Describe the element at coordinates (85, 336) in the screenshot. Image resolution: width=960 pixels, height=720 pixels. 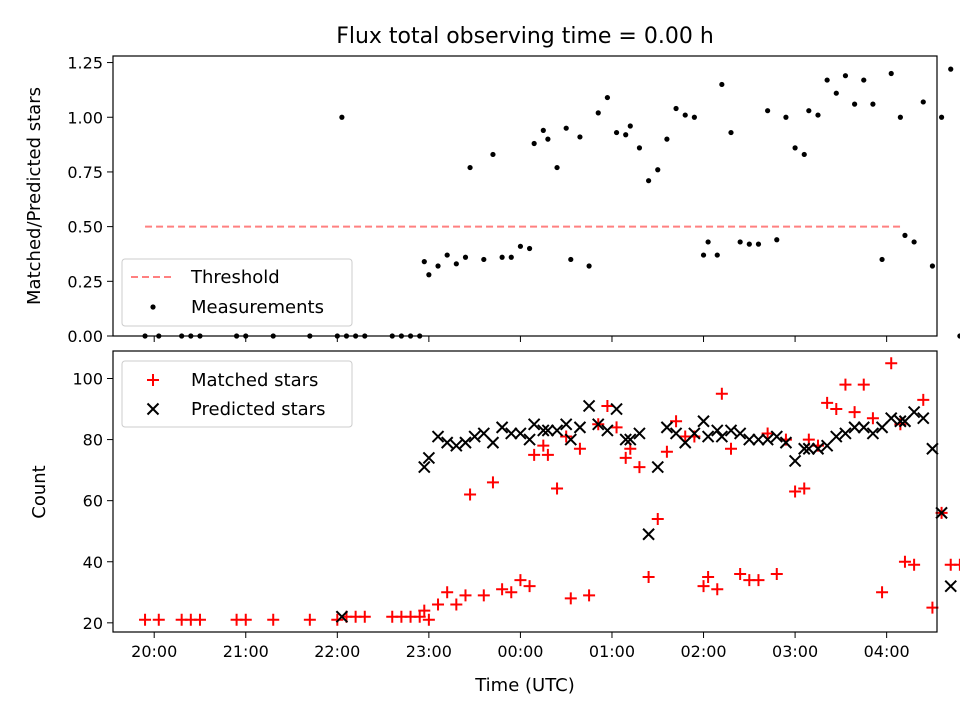
I see `y-tick-label: 0.00` at that location.